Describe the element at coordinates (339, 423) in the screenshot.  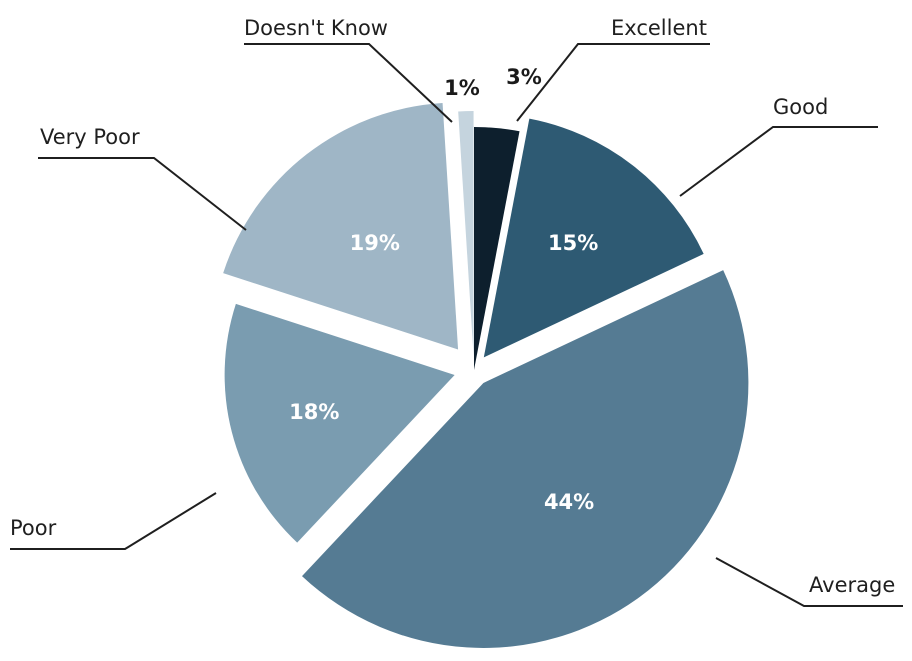
I see `pie-slice-poor` at that location.